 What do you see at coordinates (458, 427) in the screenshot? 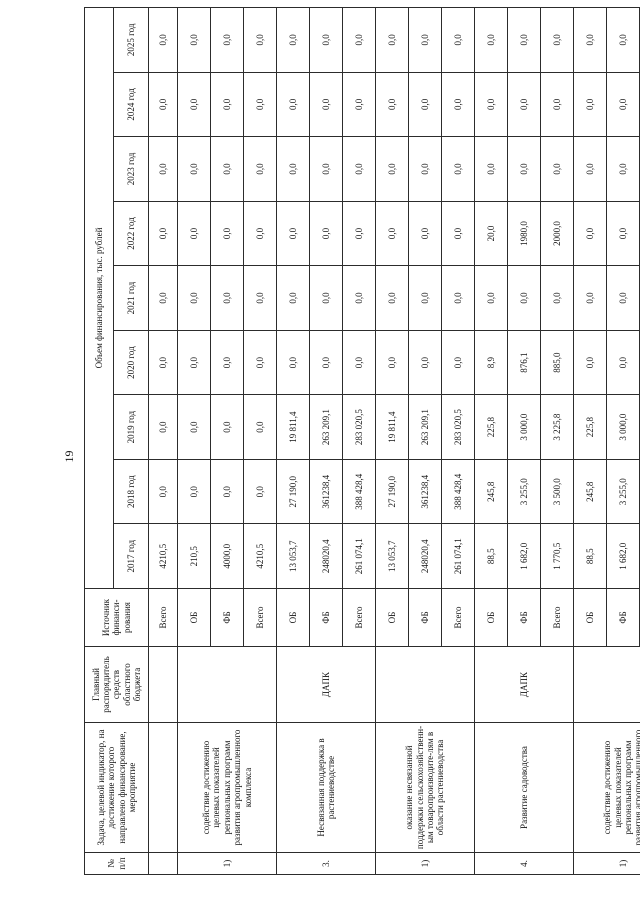
I see `cell-value: 283 020,5` at bounding box center [458, 427].